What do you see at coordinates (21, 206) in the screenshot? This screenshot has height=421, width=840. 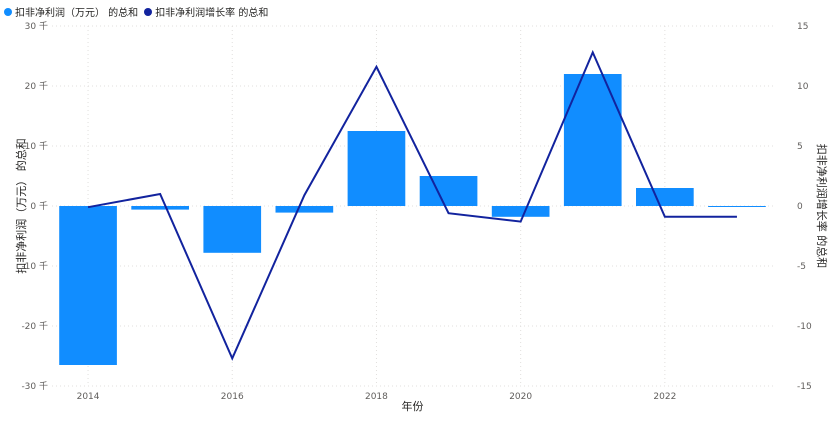 I see `y-axis-left-title: 扣非净利润（万元） 的总和` at bounding box center [21, 206].